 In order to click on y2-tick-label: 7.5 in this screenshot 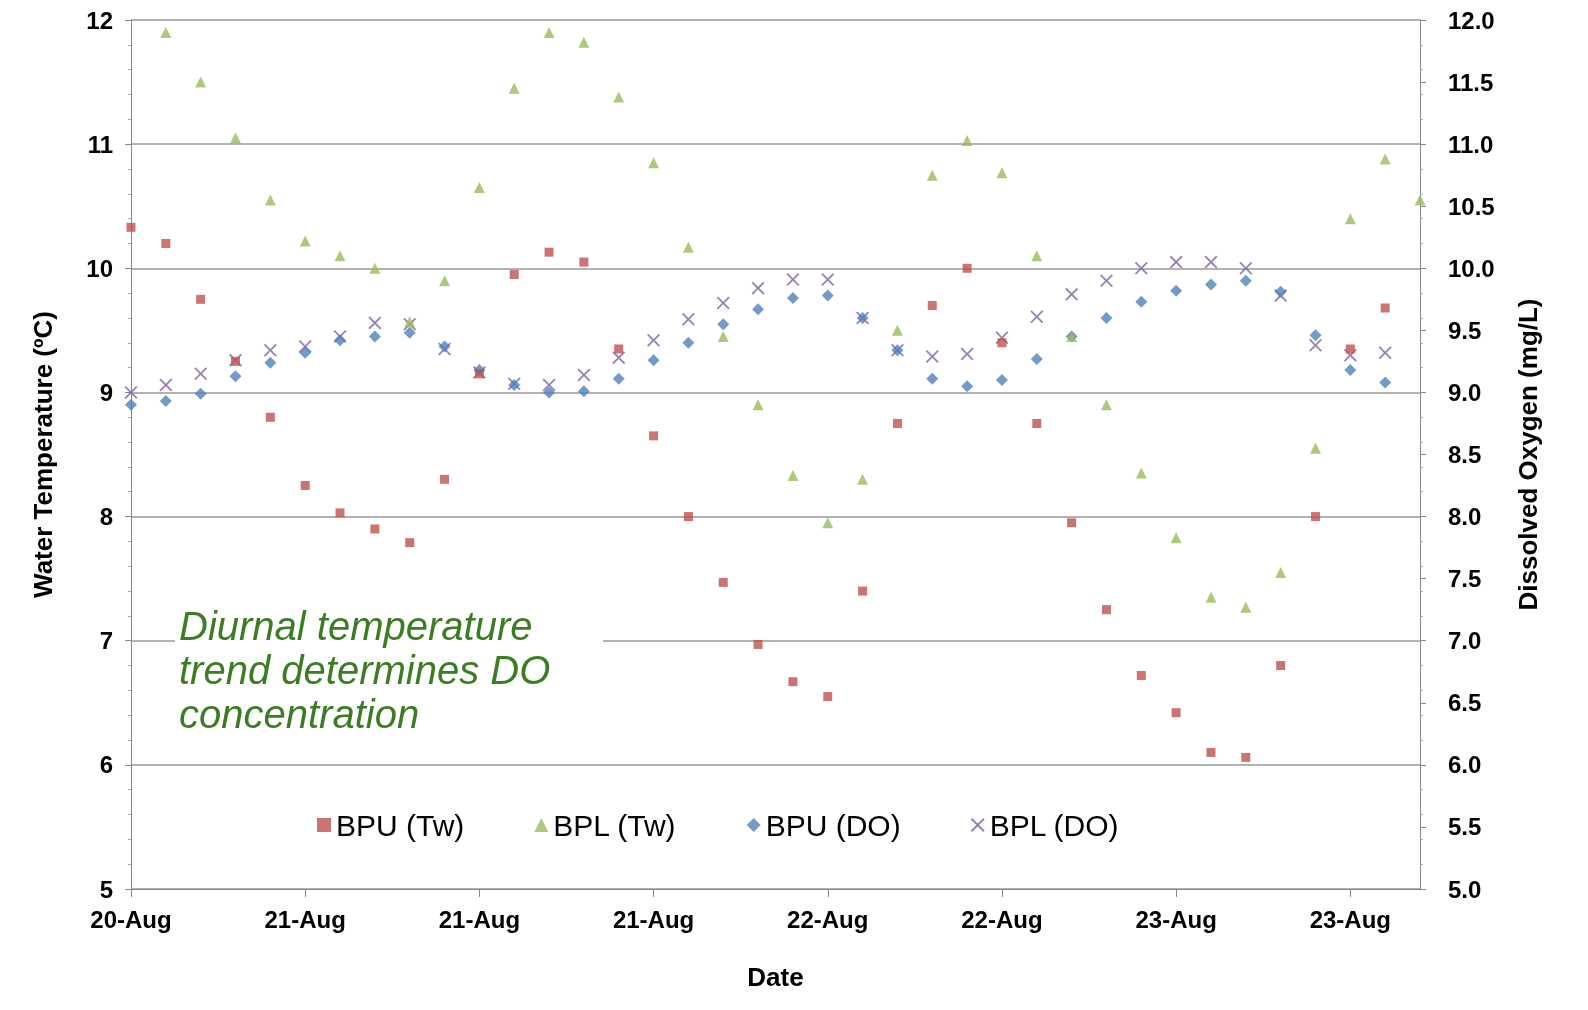, I will do `click(1465, 579)`.